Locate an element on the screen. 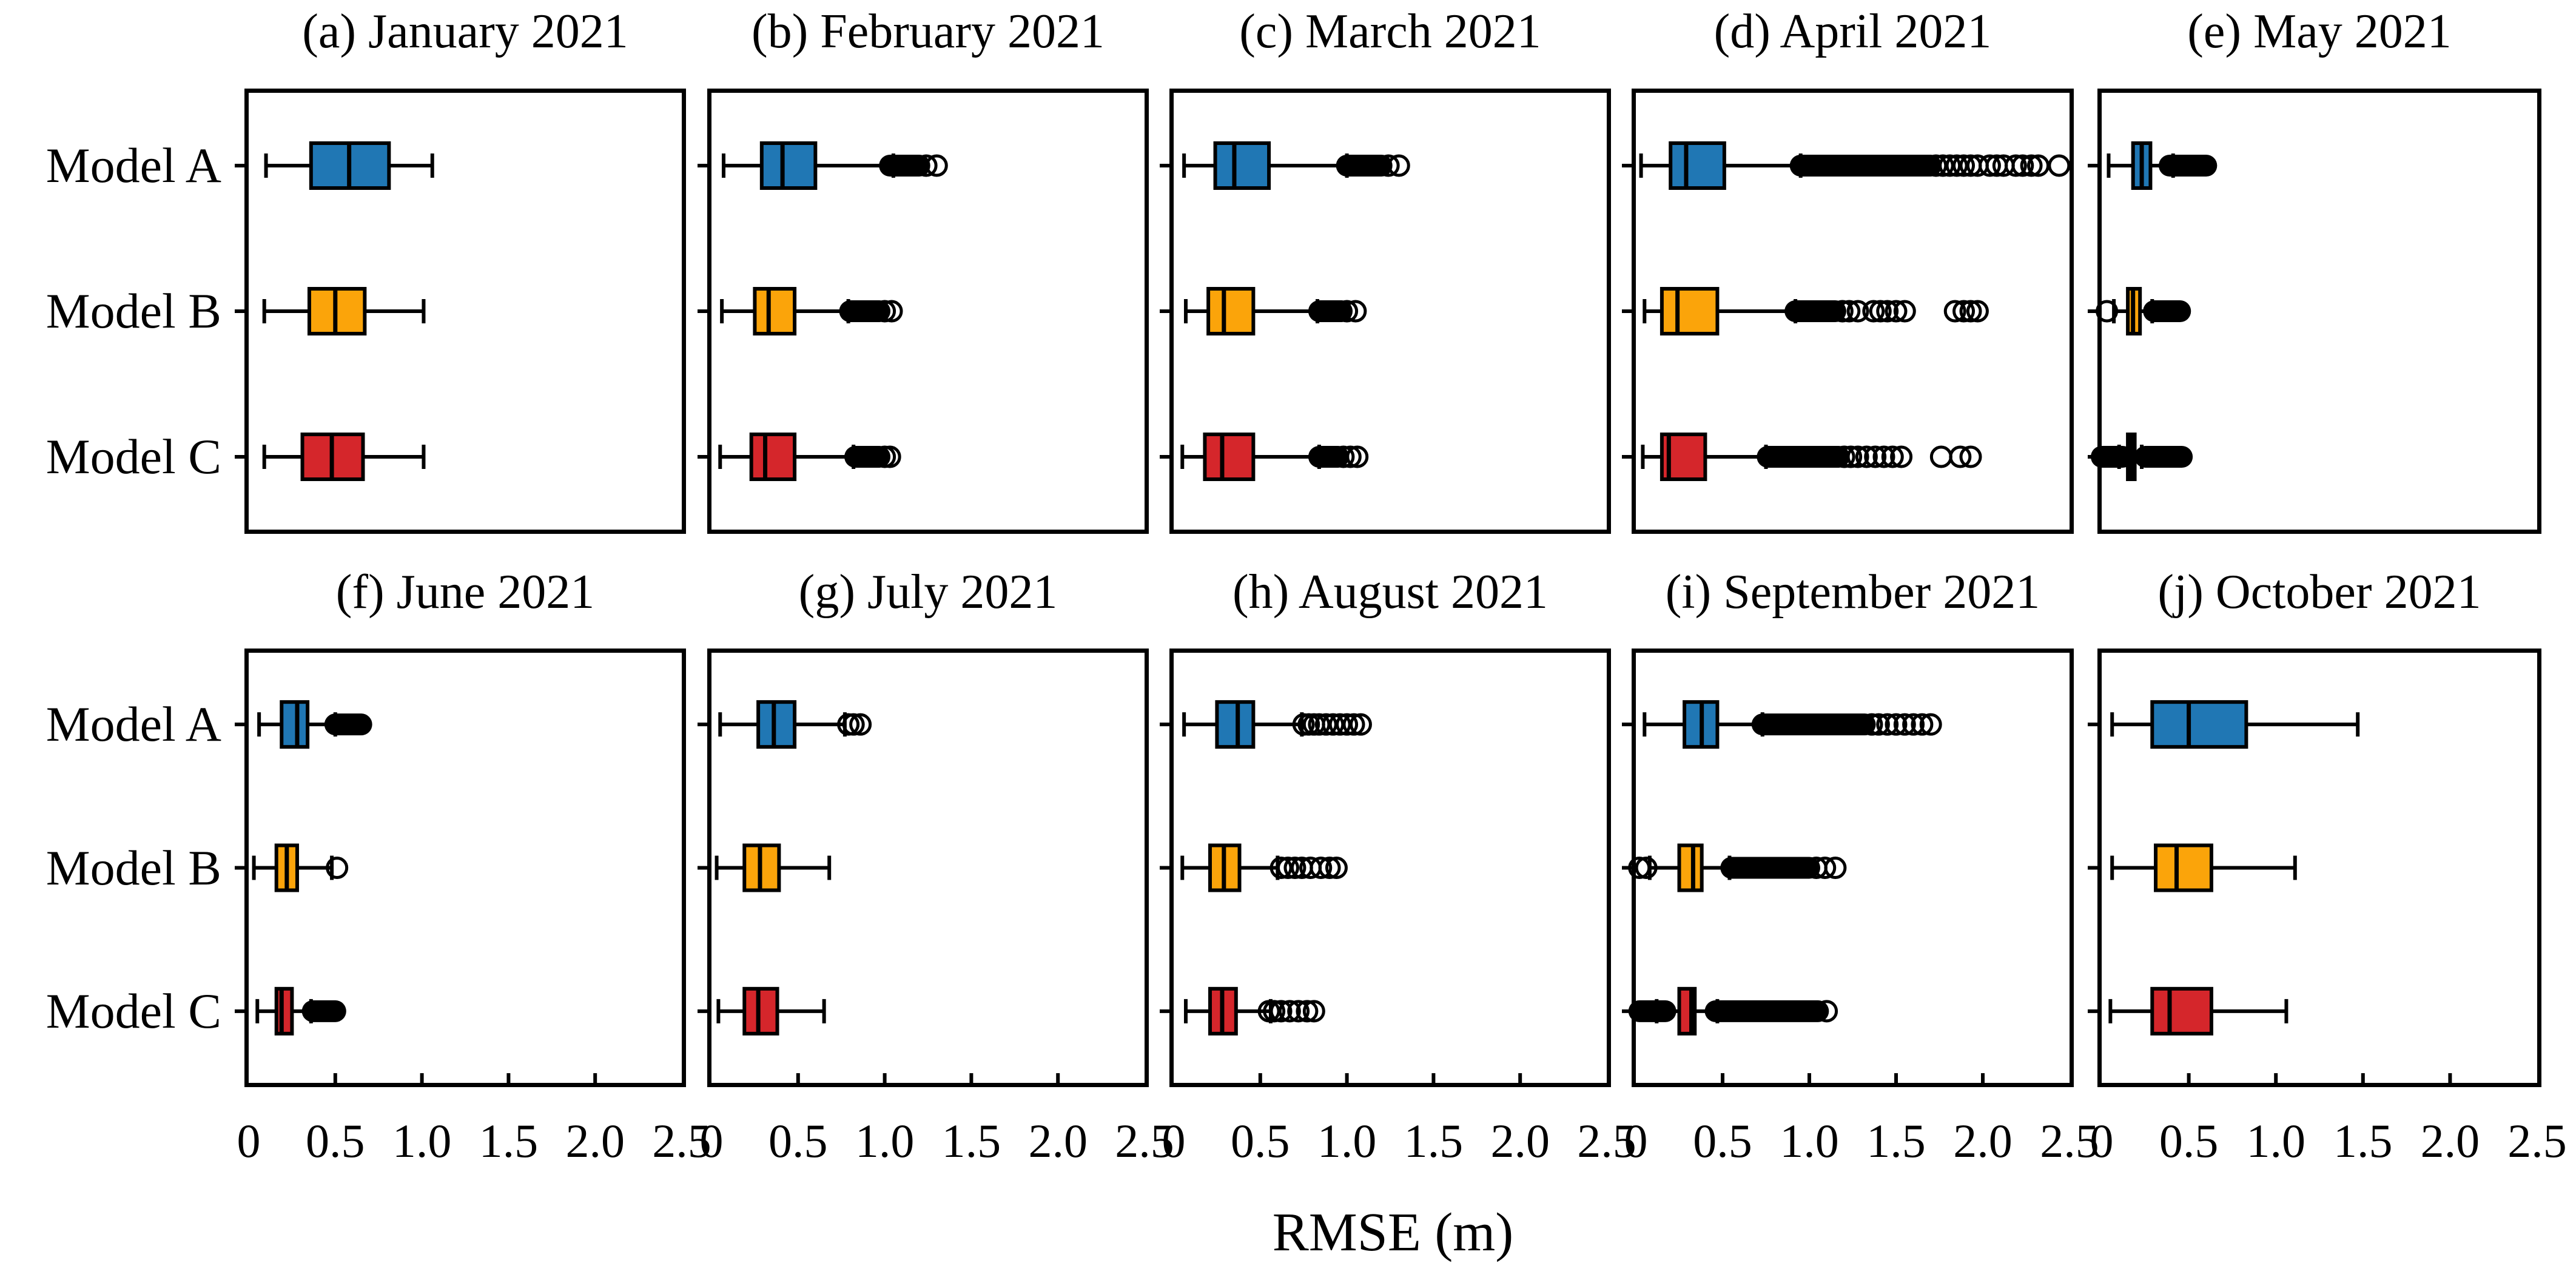  boxplot-b-model-a is located at coordinates (834, 165).